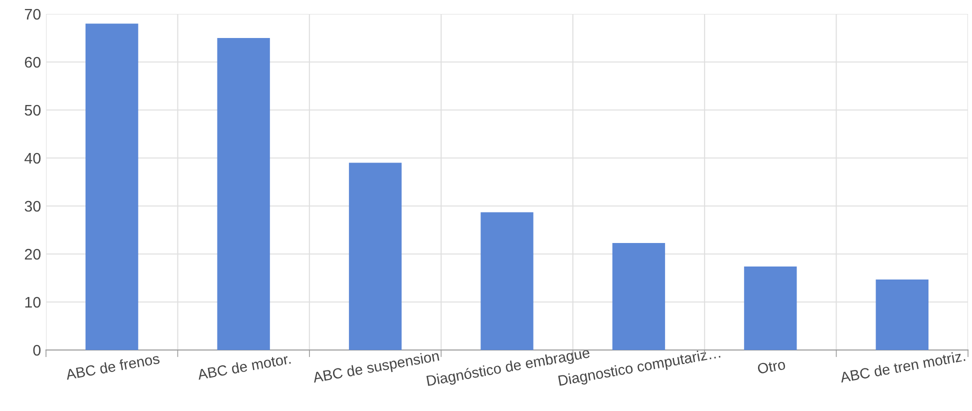 This screenshot has width=972, height=411. What do you see at coordinates (32, 62) in the screenshot?
I see `y-tick-label: 60` at bounding box center [32, 62].